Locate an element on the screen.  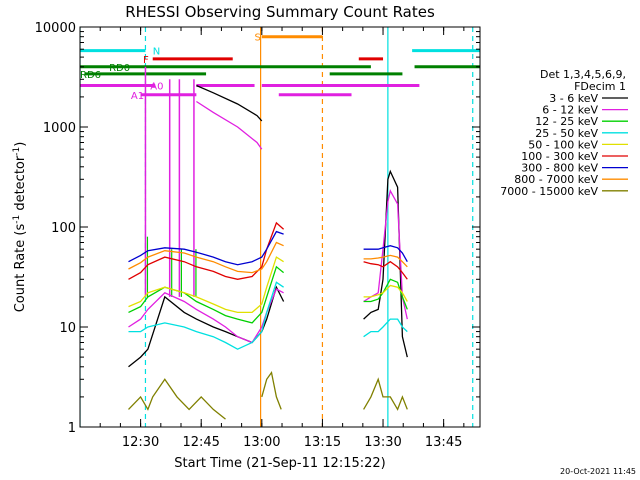
x-tick-label: 13:30 is located at coordinates (382, 442).